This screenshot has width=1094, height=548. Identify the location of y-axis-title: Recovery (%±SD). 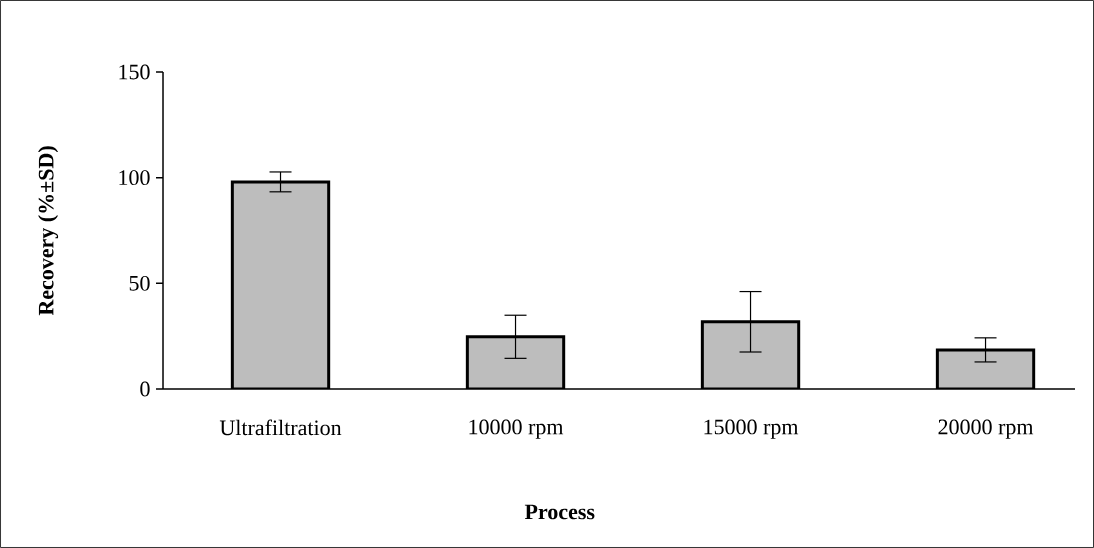
(48, 231).